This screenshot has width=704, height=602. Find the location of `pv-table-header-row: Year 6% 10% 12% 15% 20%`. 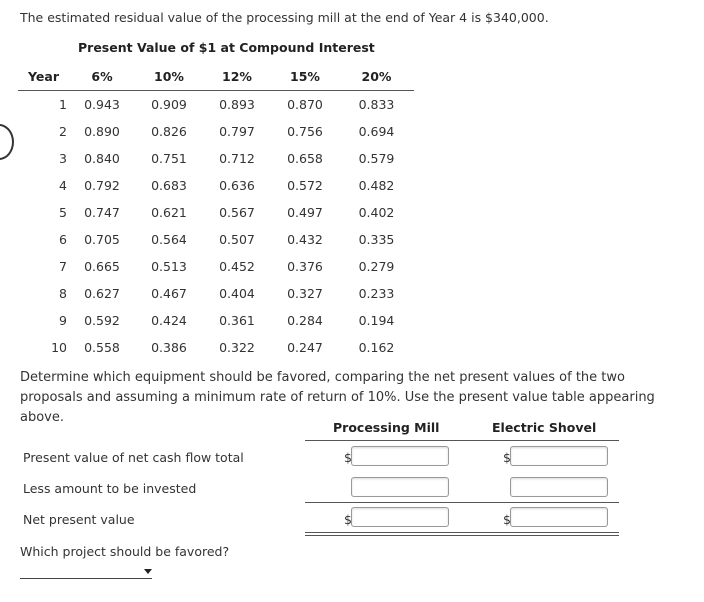

pv-table-header-row: Year 6% 10% 12% 15% 20% is located at coordinates (216, 76).